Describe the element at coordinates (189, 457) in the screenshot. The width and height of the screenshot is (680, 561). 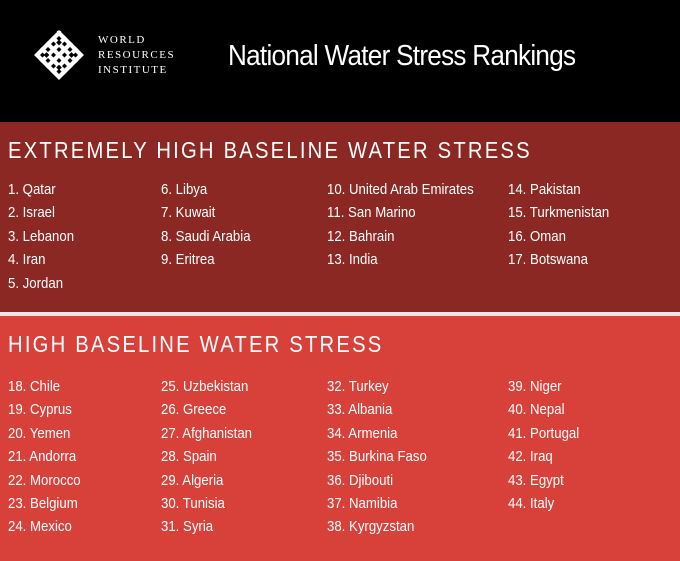
I see `country-item: 28. Spain` at that location.